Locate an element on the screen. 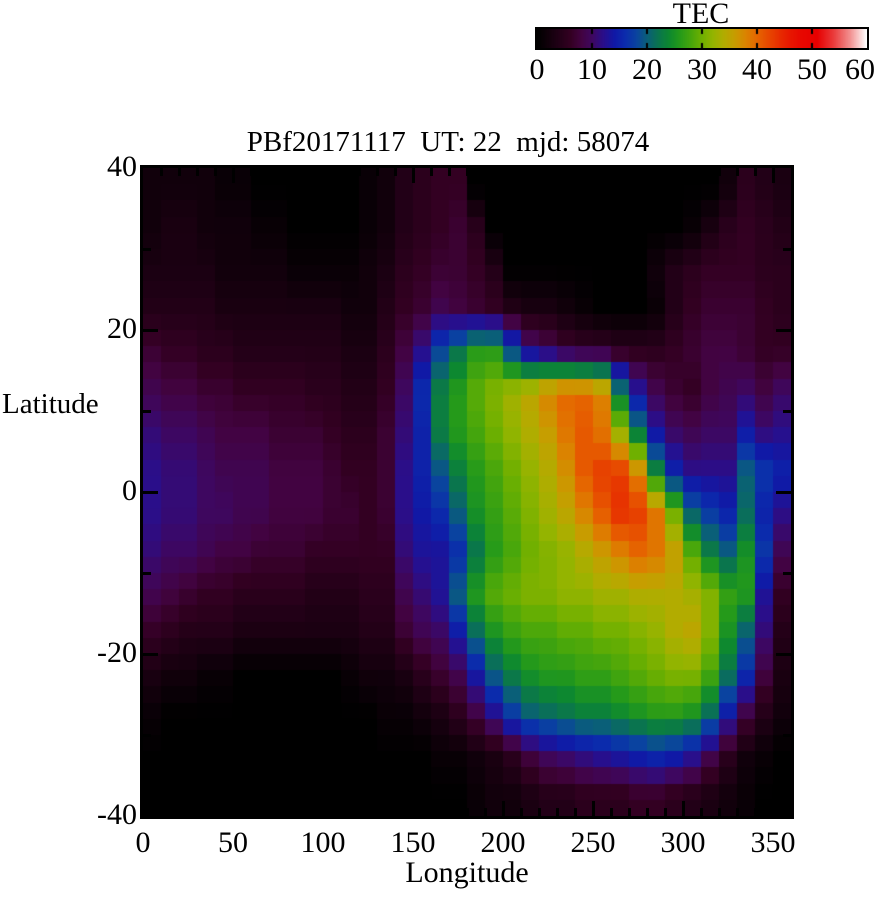 This screenshot has height=900, width=877. x-tick-label: 100 is located at coordinates (323, 842).